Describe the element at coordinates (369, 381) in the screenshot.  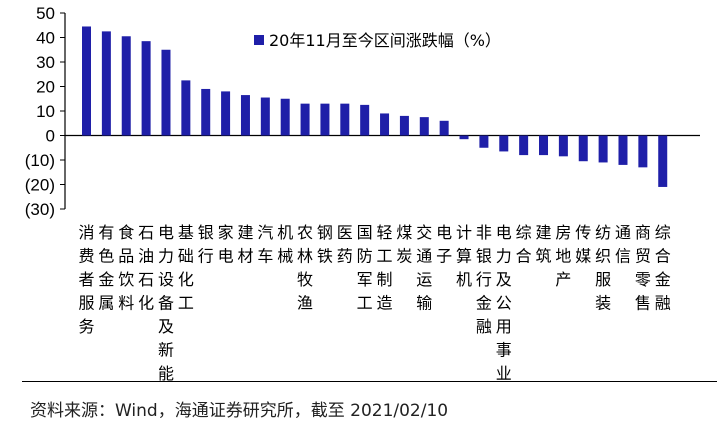
I see `source-divider` at that location.